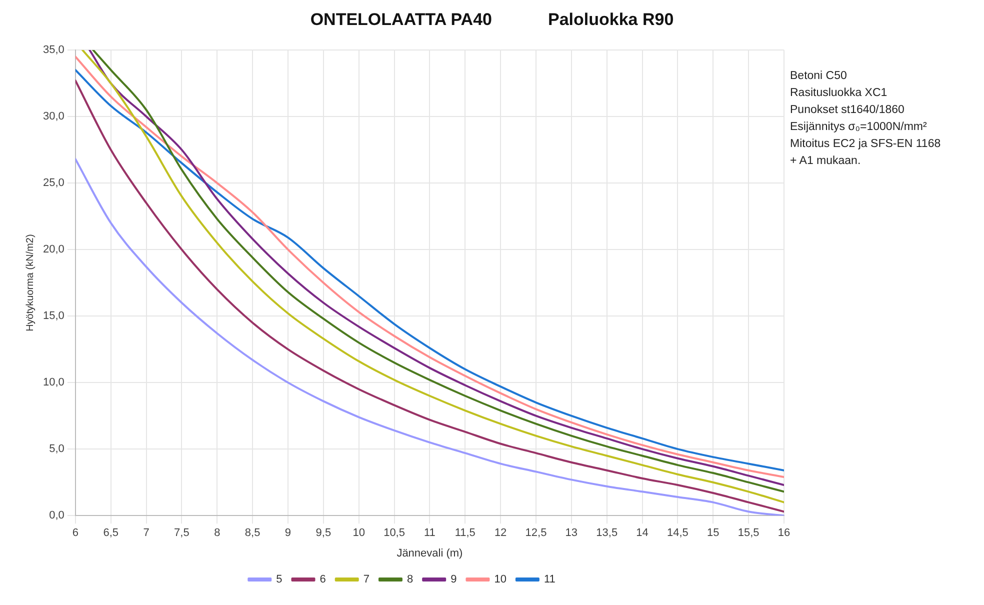  Describe the element at coordinates (358, 533) in the screenshot. I see `x-tick-label: 10` at that location.